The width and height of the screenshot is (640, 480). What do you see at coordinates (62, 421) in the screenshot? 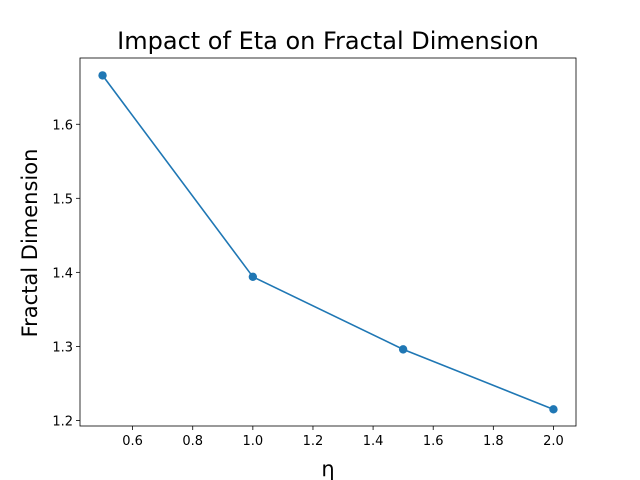
I see `y-tick-label: 1.2` at bounding box center [62, 421].